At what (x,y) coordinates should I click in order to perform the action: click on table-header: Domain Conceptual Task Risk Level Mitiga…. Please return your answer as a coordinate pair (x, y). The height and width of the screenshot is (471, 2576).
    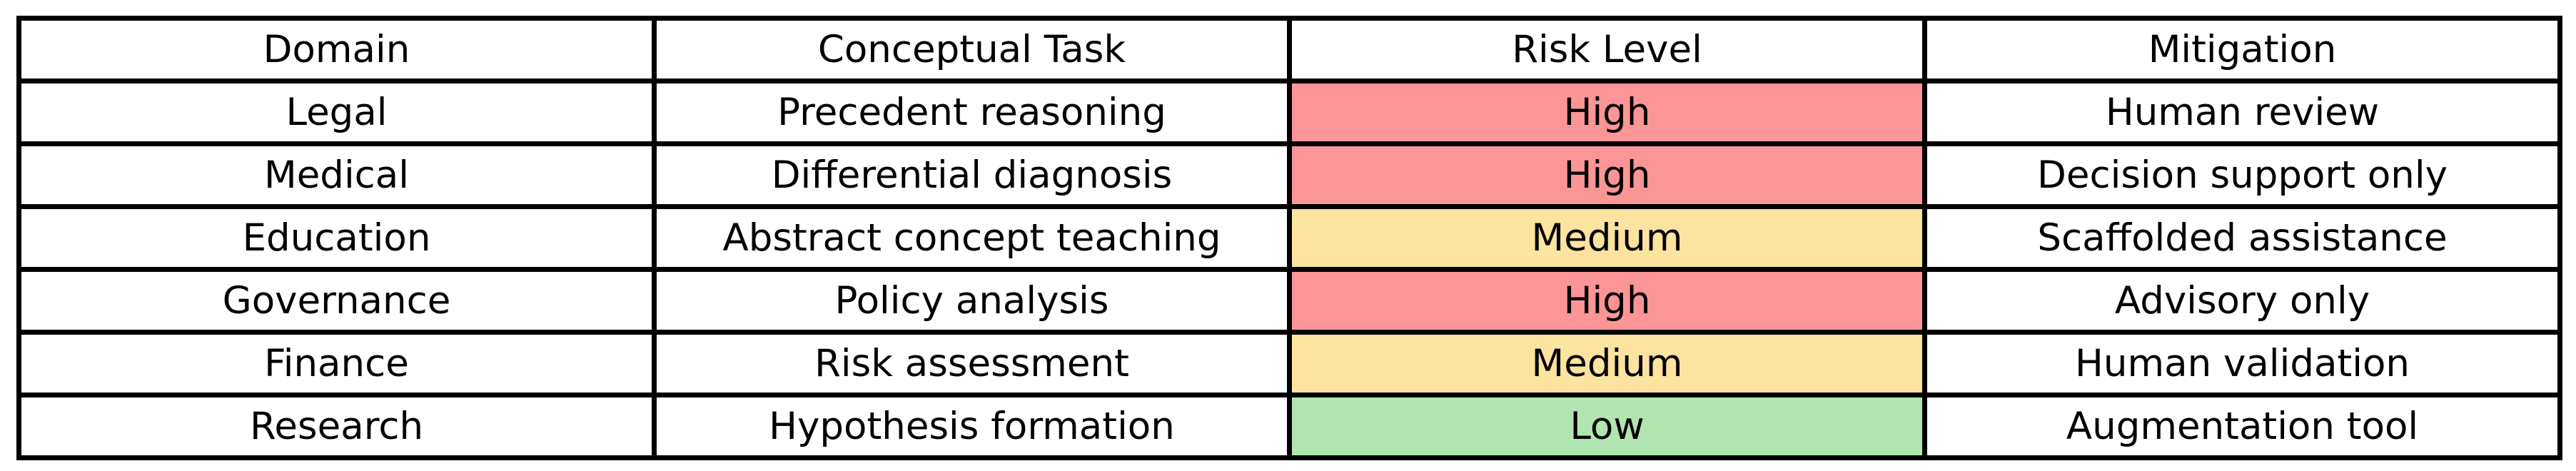
    Looking at the image, I should click on (1289, 49).